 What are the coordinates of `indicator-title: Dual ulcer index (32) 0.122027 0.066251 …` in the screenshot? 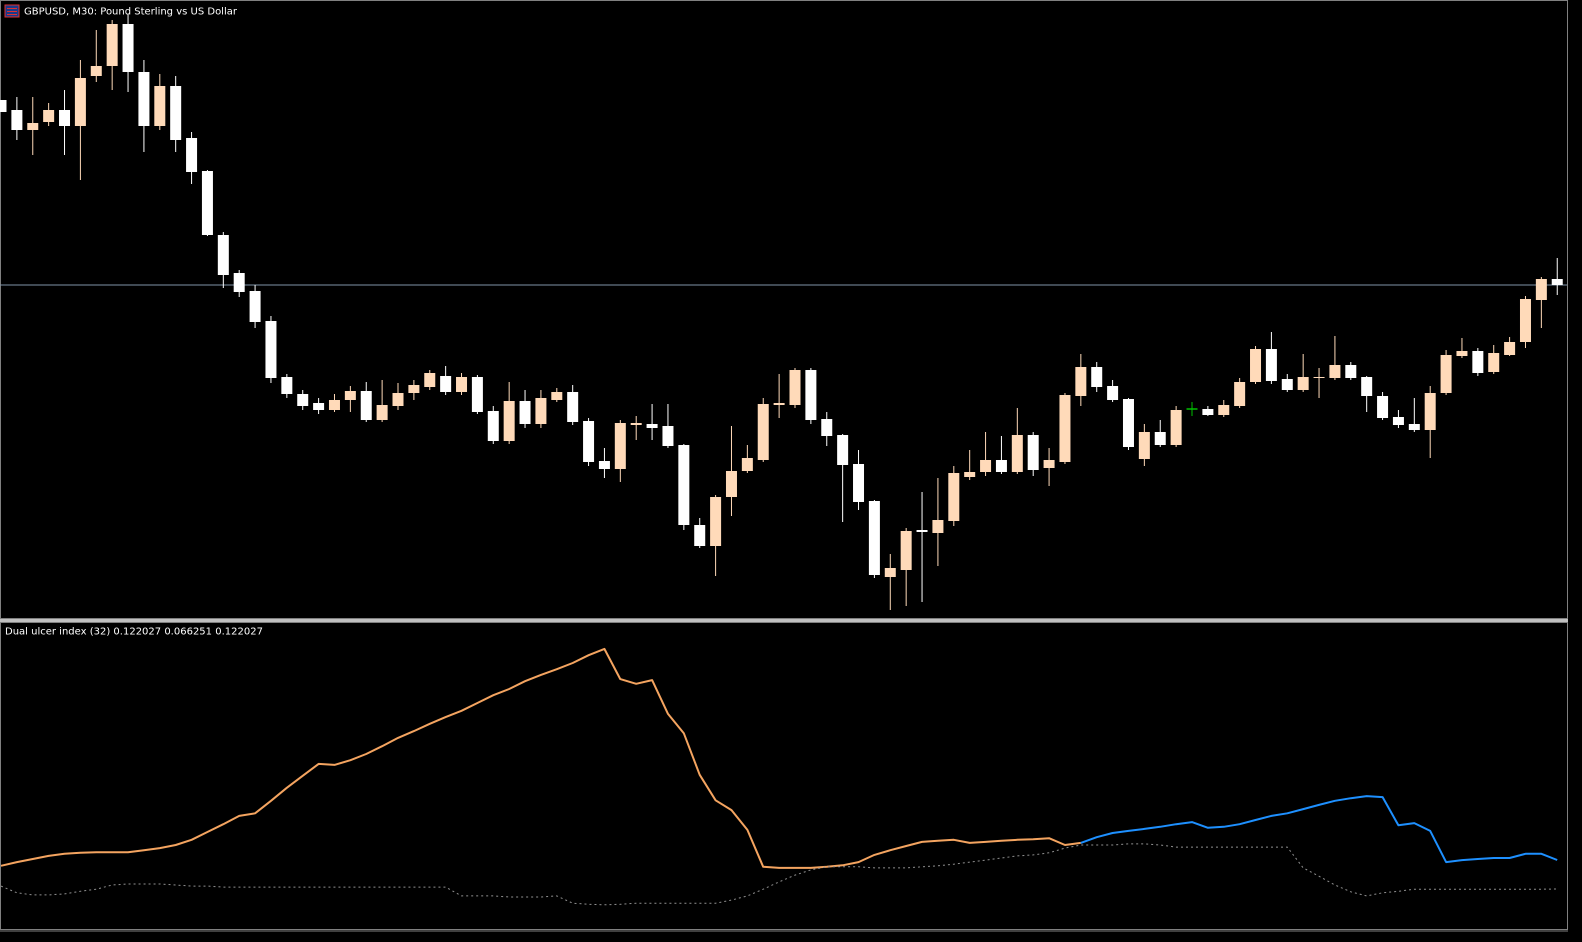 It's located at (134, 632).